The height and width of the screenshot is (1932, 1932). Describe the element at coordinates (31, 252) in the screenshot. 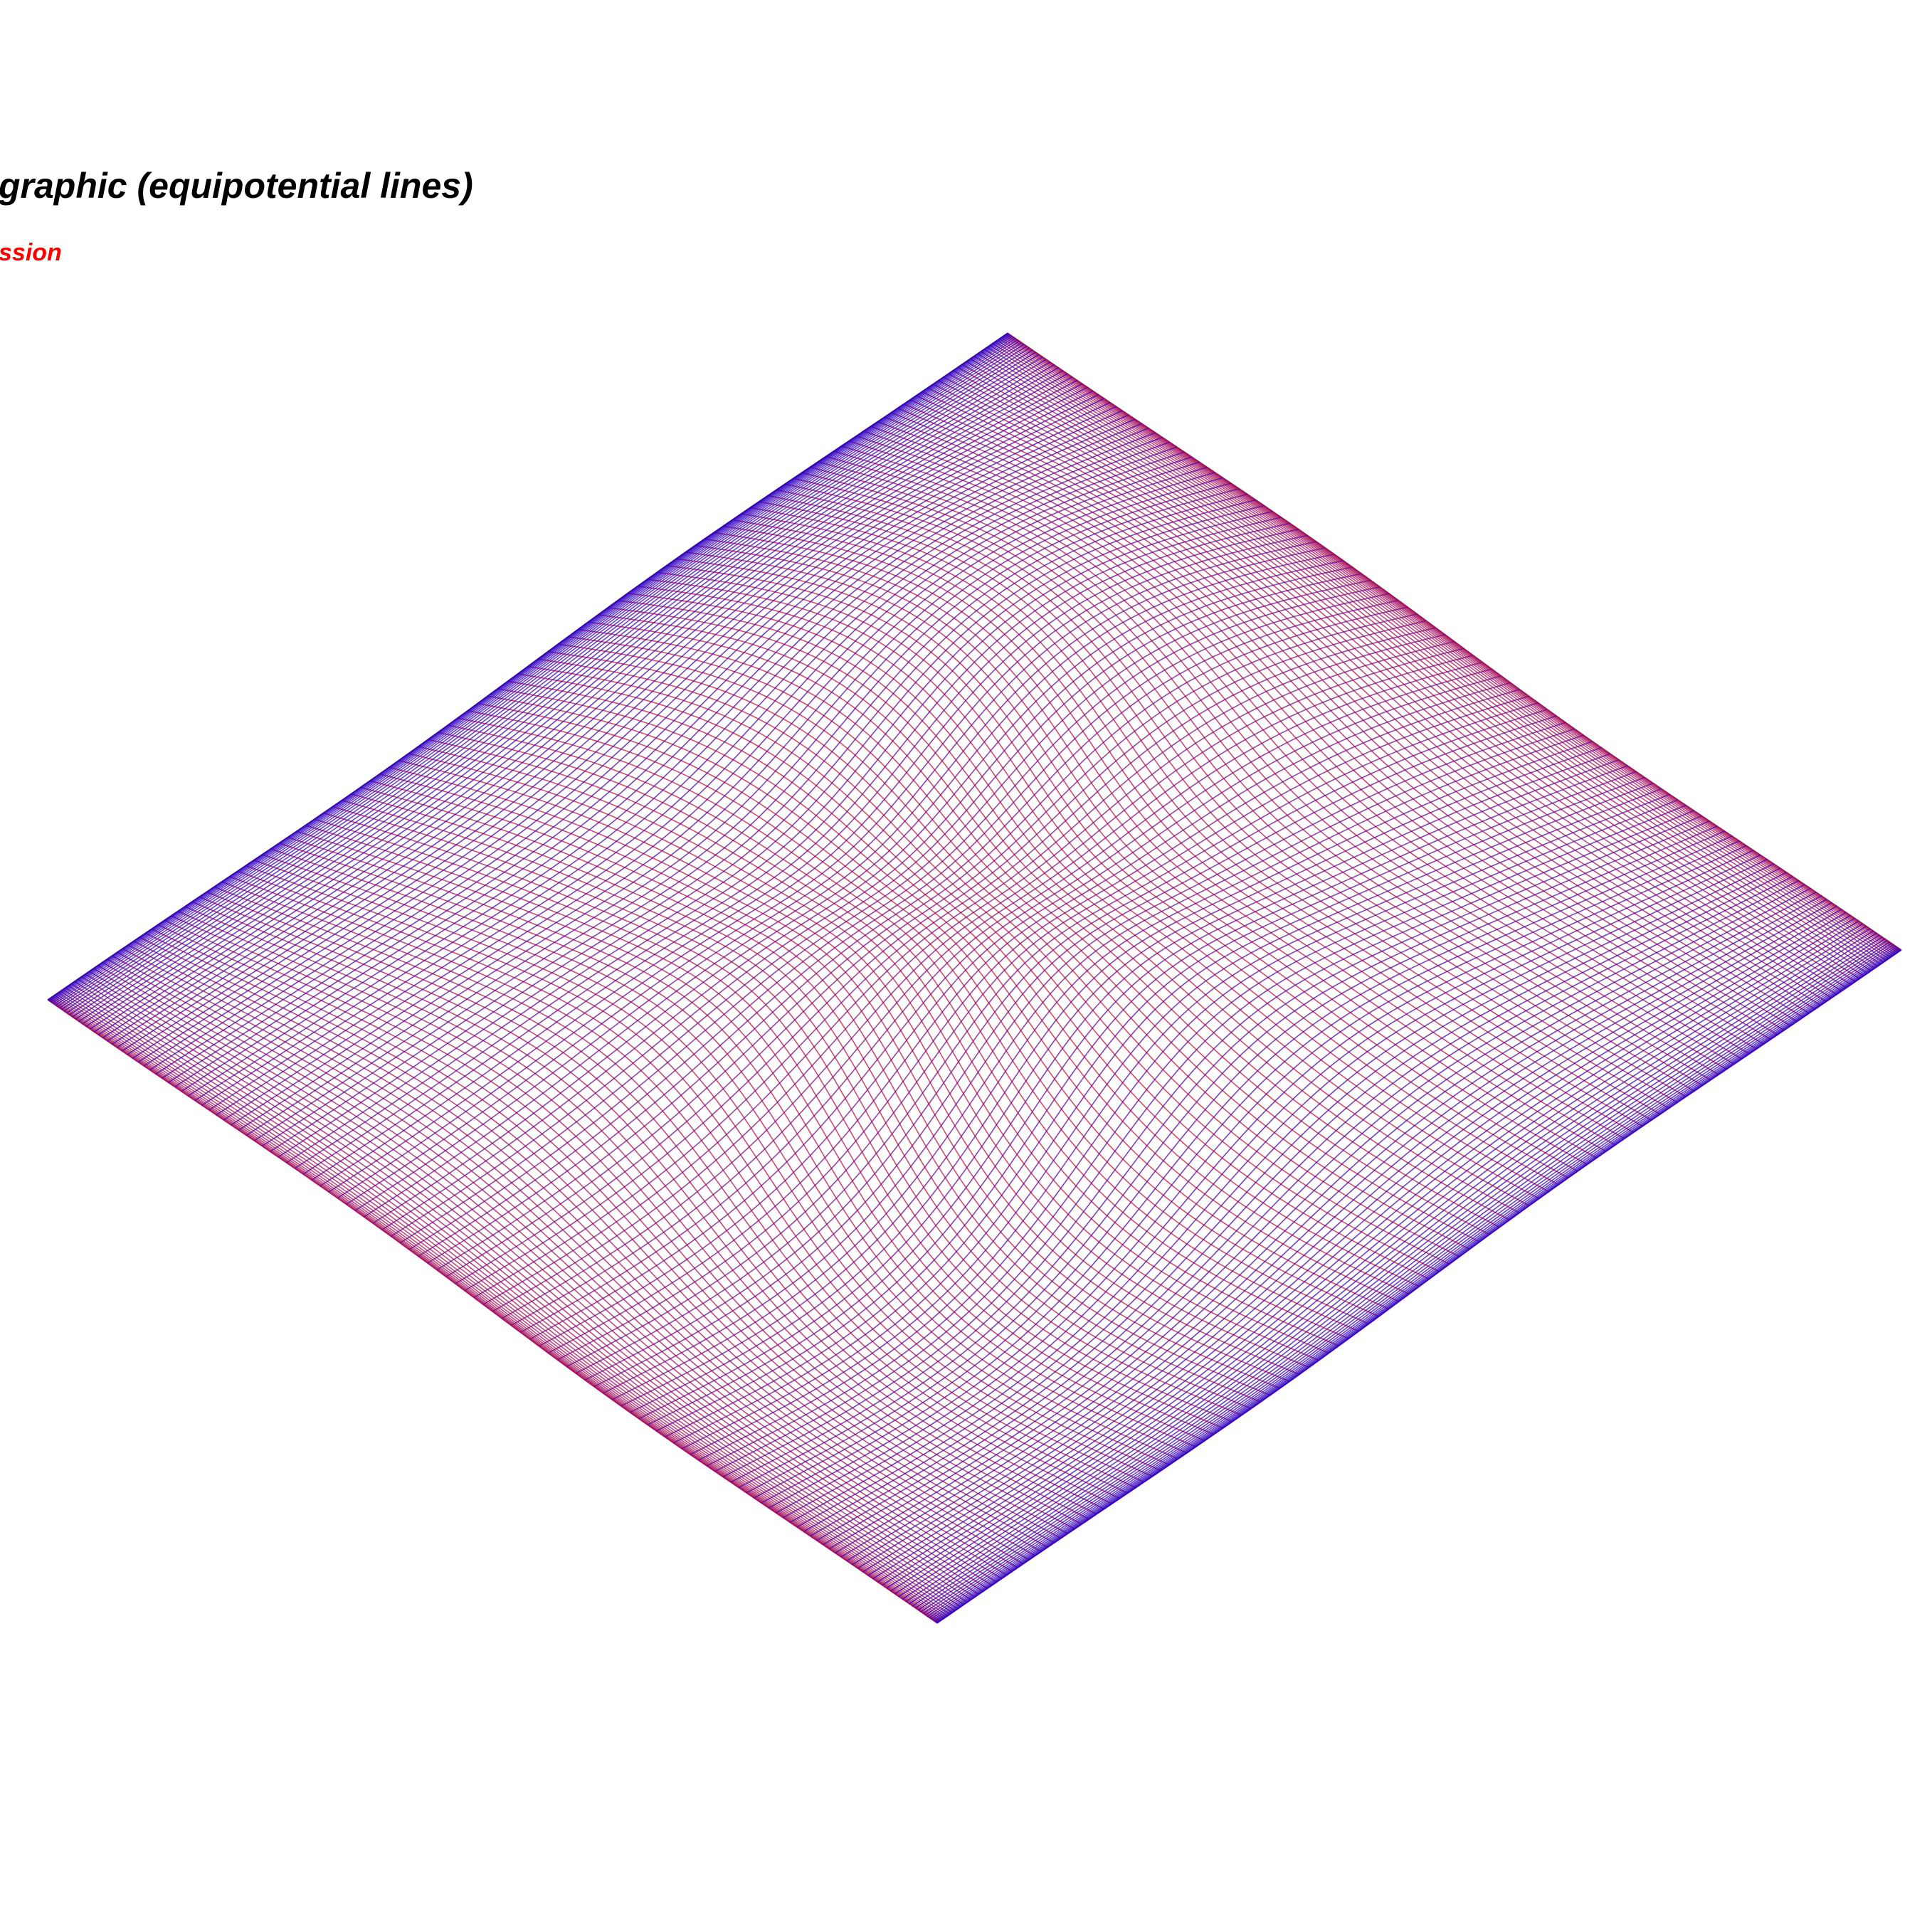

I see `subtitle: ssion` at that location.